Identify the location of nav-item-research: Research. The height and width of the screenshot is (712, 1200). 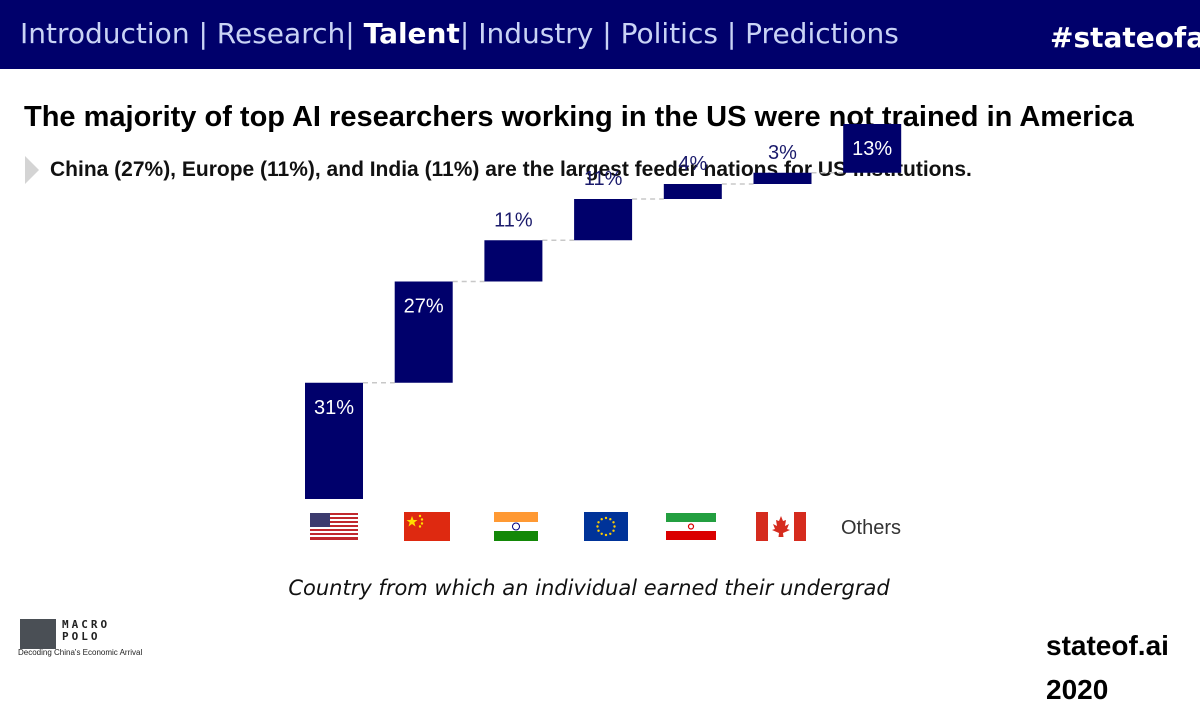
(281, 33).